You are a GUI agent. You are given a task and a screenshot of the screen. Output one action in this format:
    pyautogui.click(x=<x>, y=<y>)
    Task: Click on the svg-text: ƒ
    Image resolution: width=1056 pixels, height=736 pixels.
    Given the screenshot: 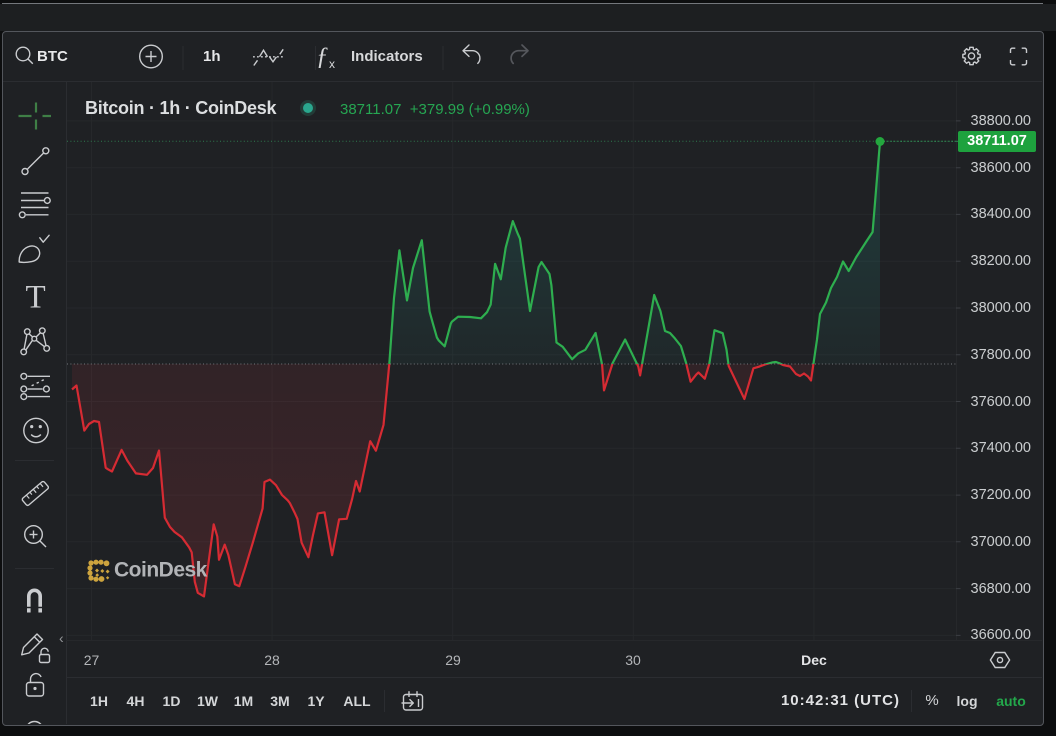 What is the action you would take?
    pyautogui.click(x=322, y=56)
    